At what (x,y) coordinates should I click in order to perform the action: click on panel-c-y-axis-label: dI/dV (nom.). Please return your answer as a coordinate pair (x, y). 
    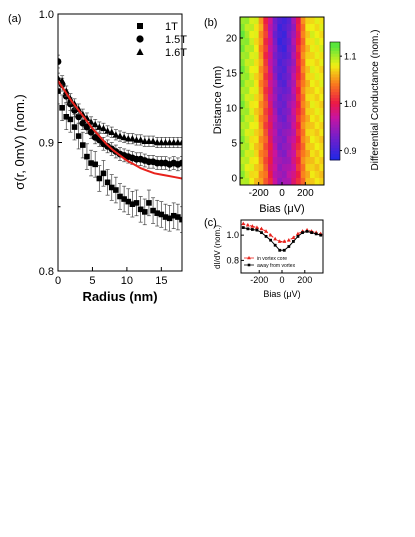
    Looking at the image, I should click on (217, 247).